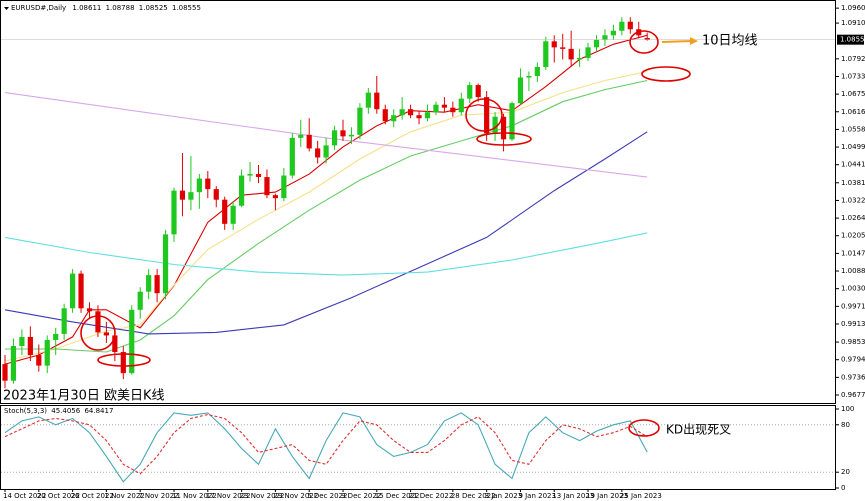 The image size is (865, 501). Describe the element at coordinates (853, 76) in the screenshot. I see `y-tick-label: 1.07335` at that location.